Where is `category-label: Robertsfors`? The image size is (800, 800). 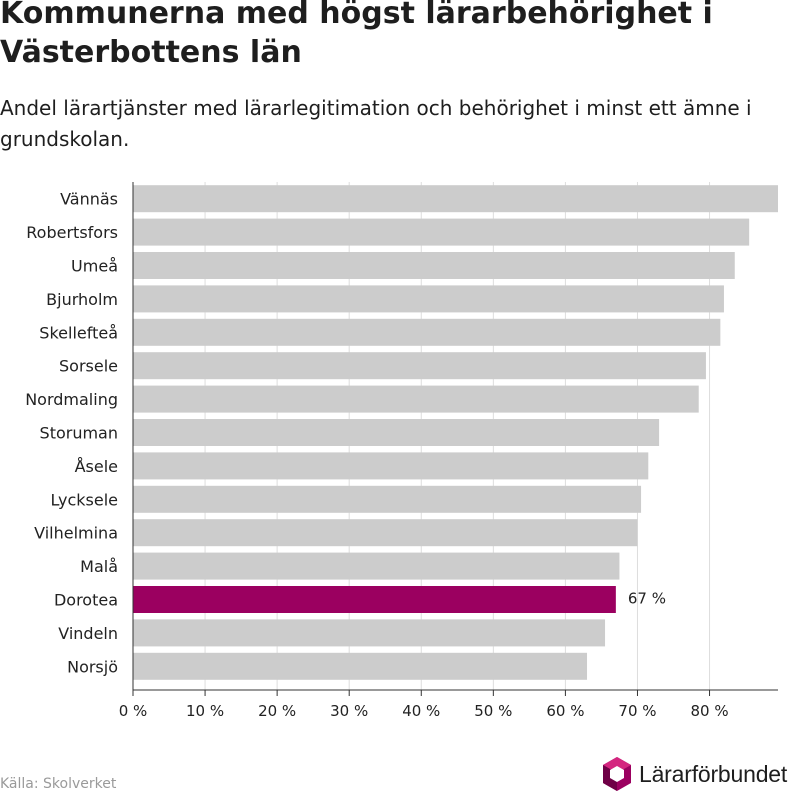 category-label: Robertsfors is located at coordinates (72, 232).